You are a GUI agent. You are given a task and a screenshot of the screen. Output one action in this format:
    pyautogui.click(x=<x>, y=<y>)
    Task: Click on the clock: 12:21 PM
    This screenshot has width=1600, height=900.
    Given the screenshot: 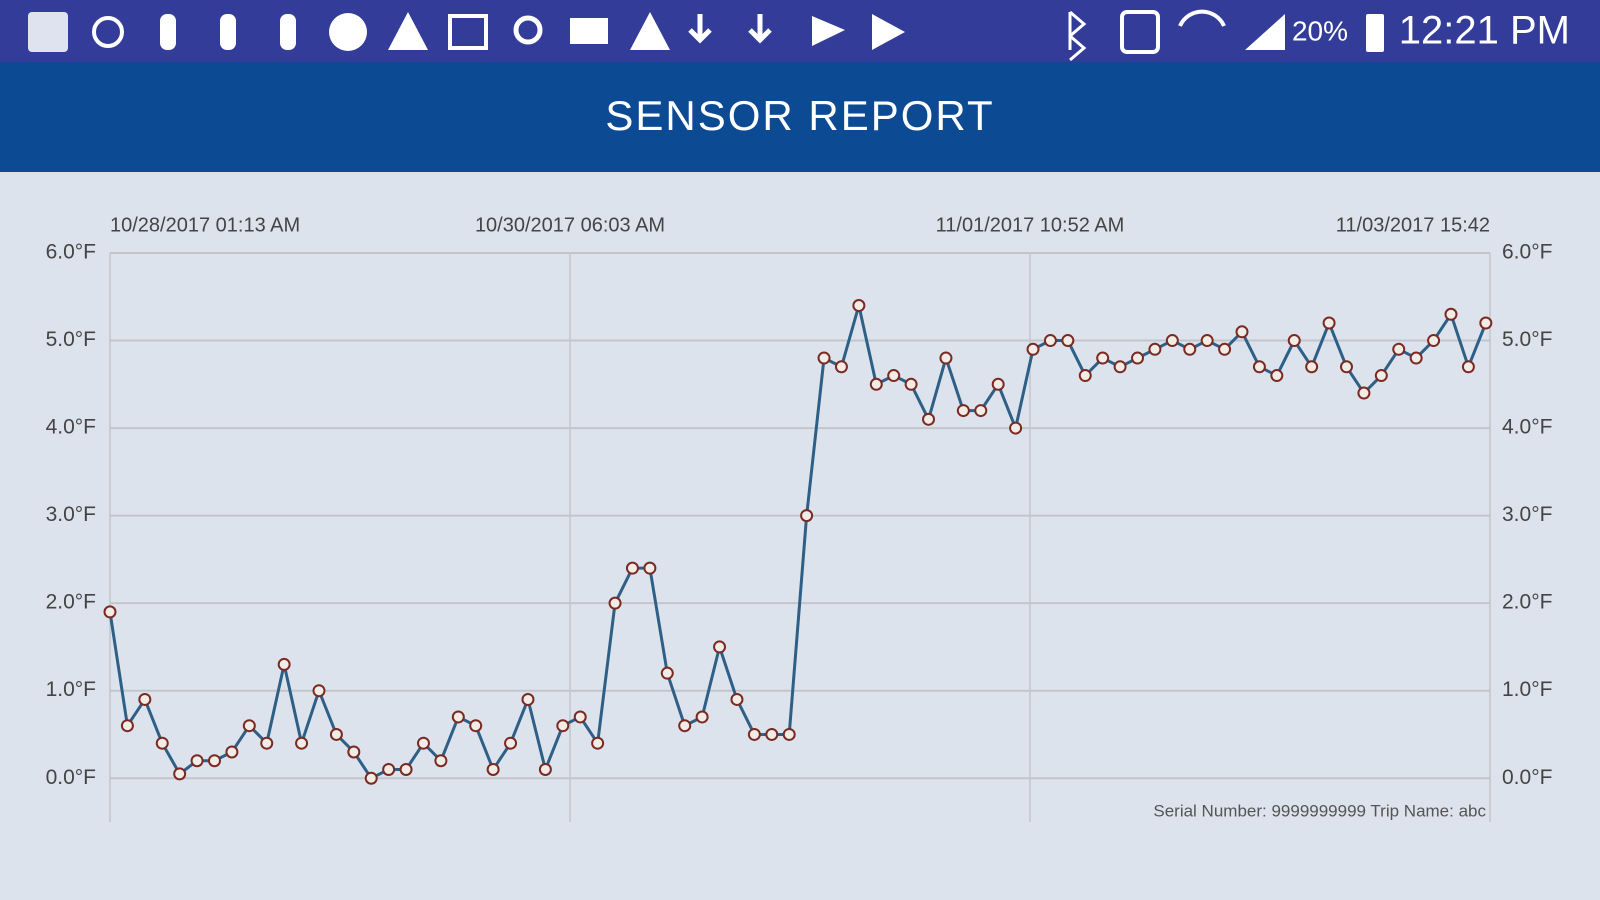 What is the action you would take?
    pyautogui.click(x=1484, y=31)
    